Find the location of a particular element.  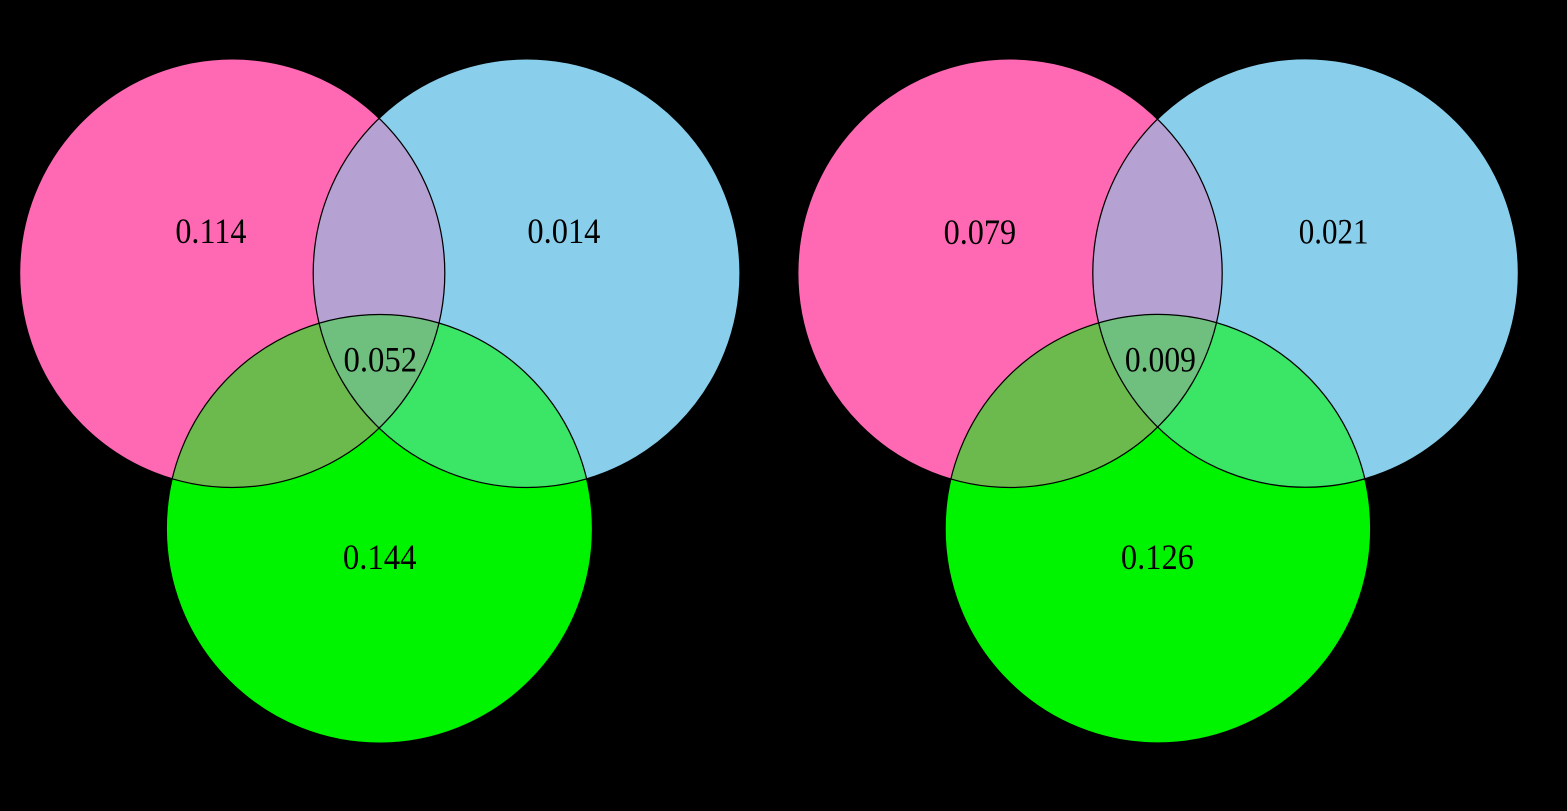

svg-text: 0.052 is located at coordinates (380, 359).